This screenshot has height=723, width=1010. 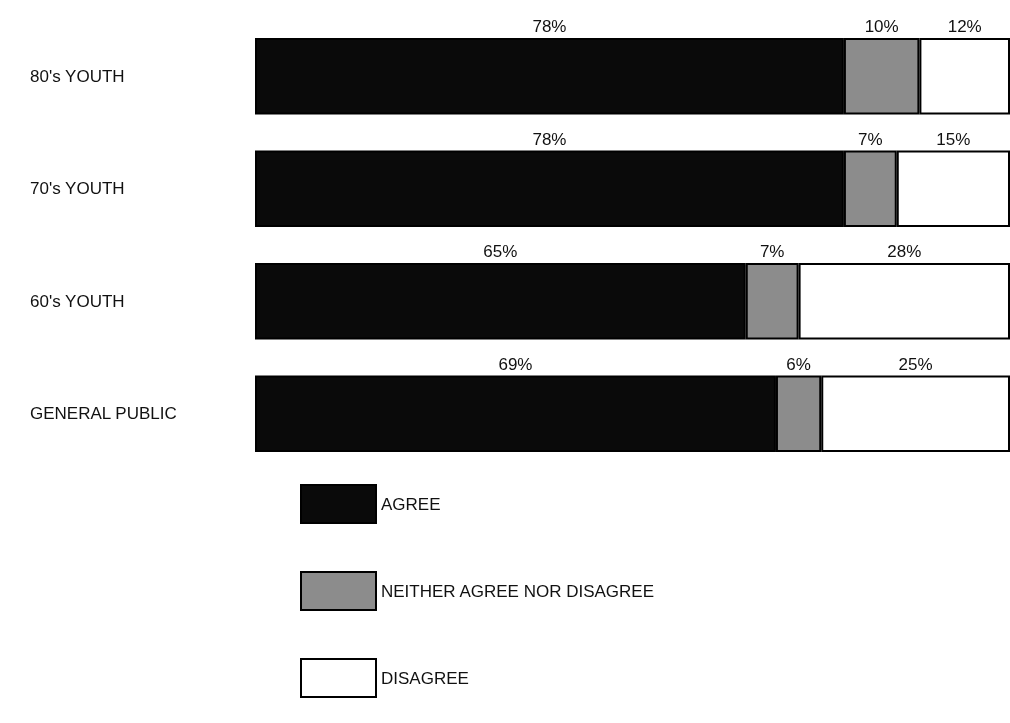 I want to click on data-label: 28%, so click(x=904, y=251).